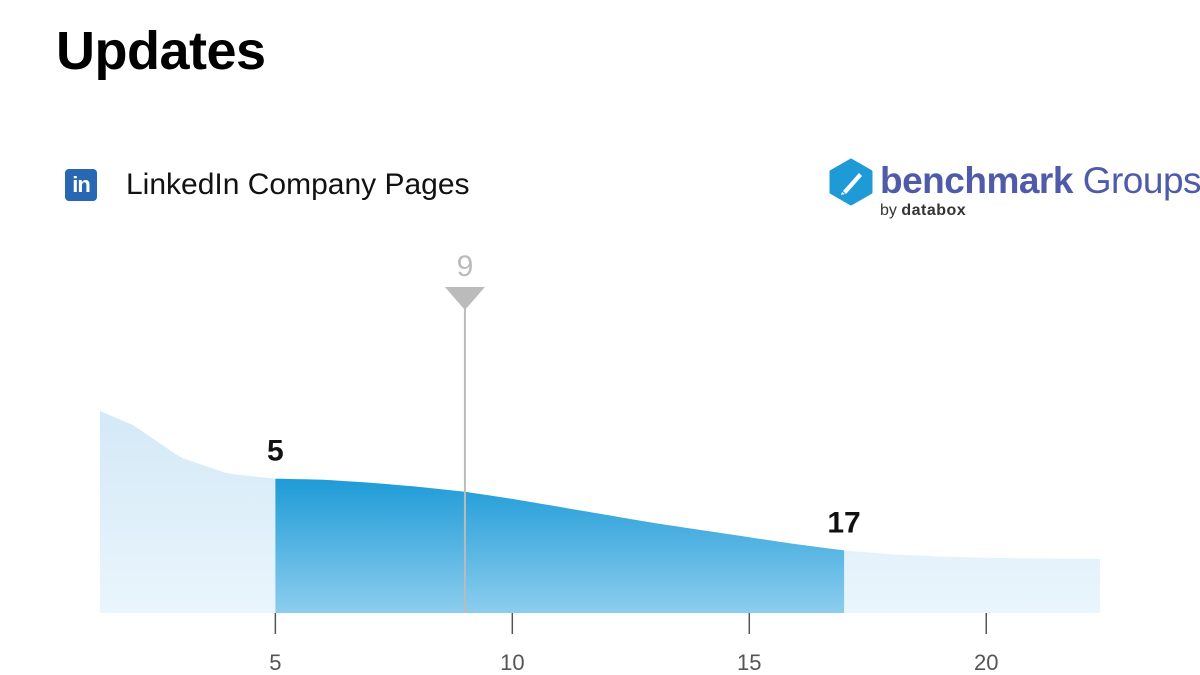 The width and height of the screenshot is (1200, 675). Describe the element at coordinates (275, 451) in the screenshot. I see `band-low-label: 5` at that location.